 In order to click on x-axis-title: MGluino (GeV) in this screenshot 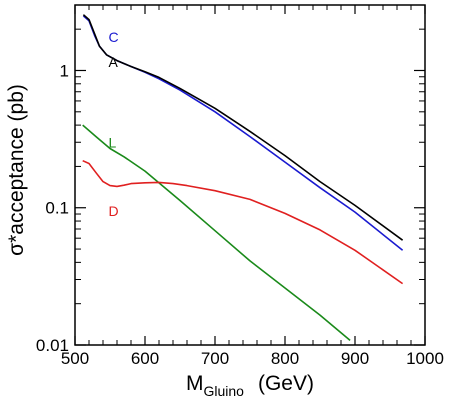, I will do `click(250, 385)`.